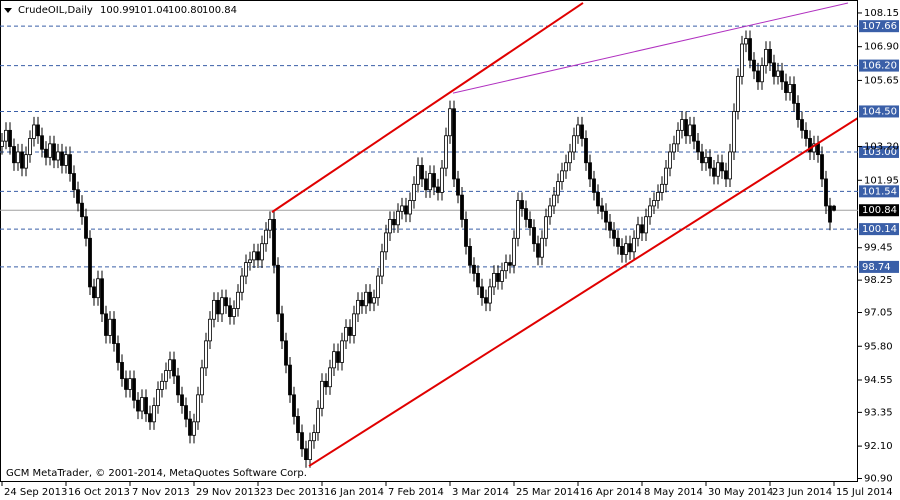 The image size is (900, 500). I want to click on x-tick-label: 3 Mar 2014, so click(480, 492).